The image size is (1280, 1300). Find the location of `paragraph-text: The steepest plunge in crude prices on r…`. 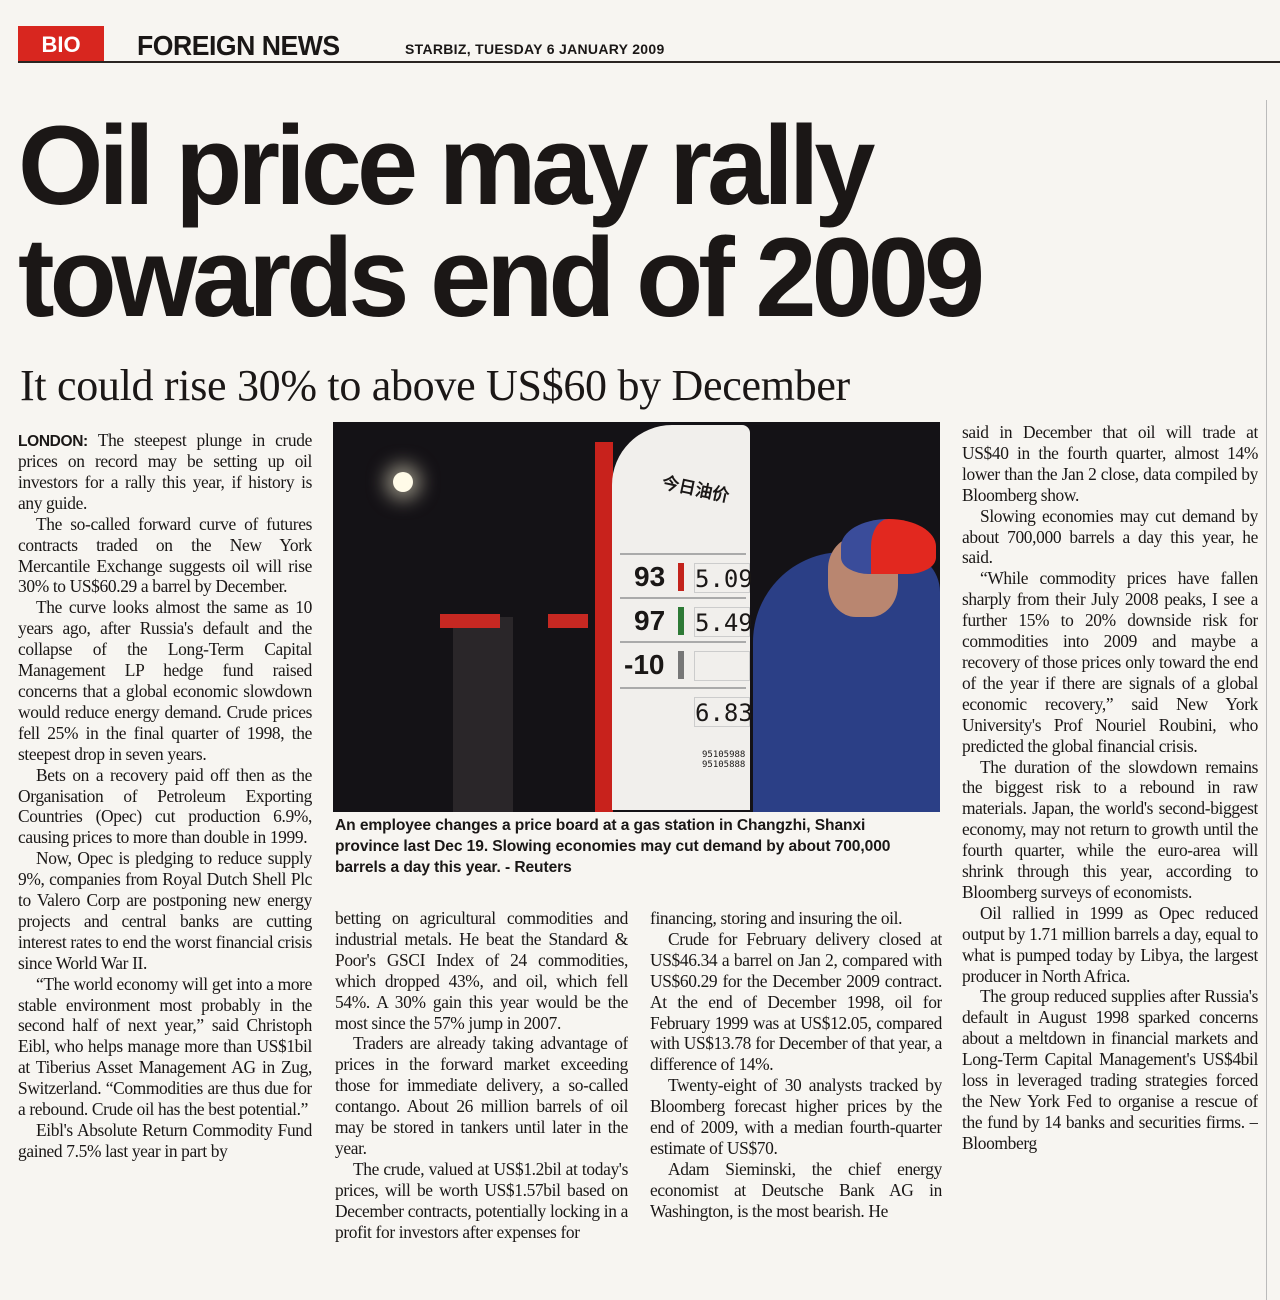

paragraph-text: The steepest plunge in crude prices on r… is located at coordinates (165, 471).